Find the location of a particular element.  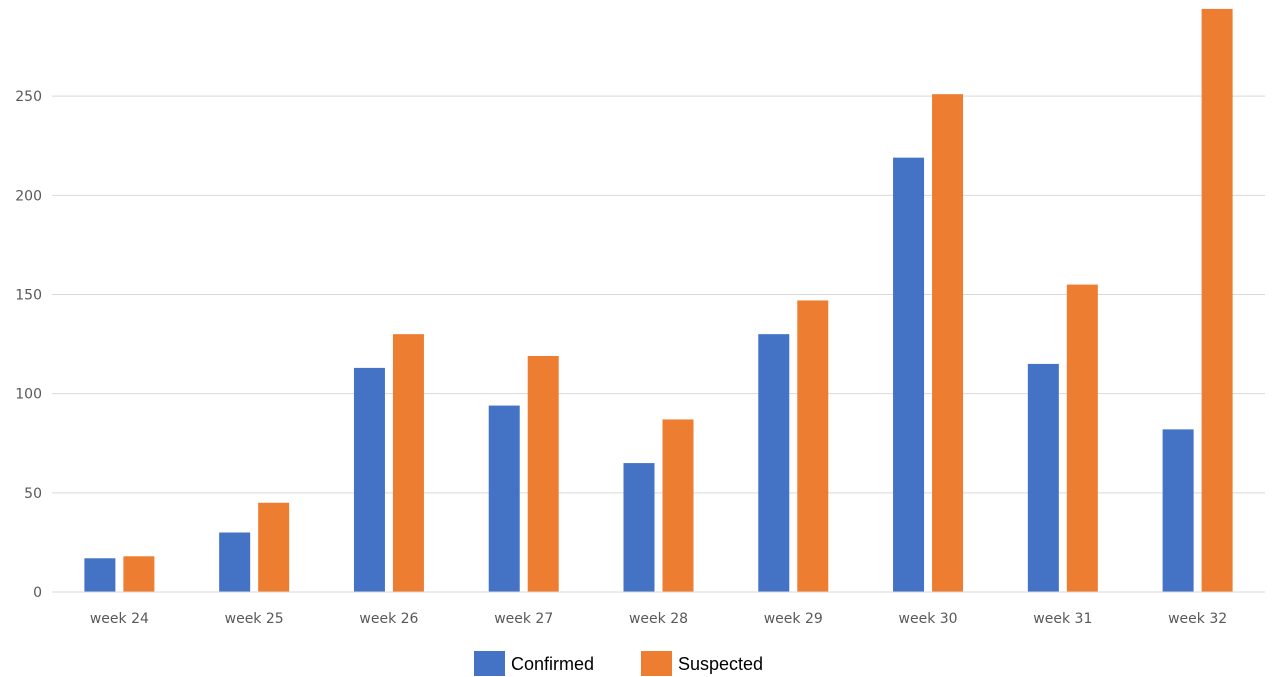

x-tick-label: week 31 is located at coordinates (1062, 619).